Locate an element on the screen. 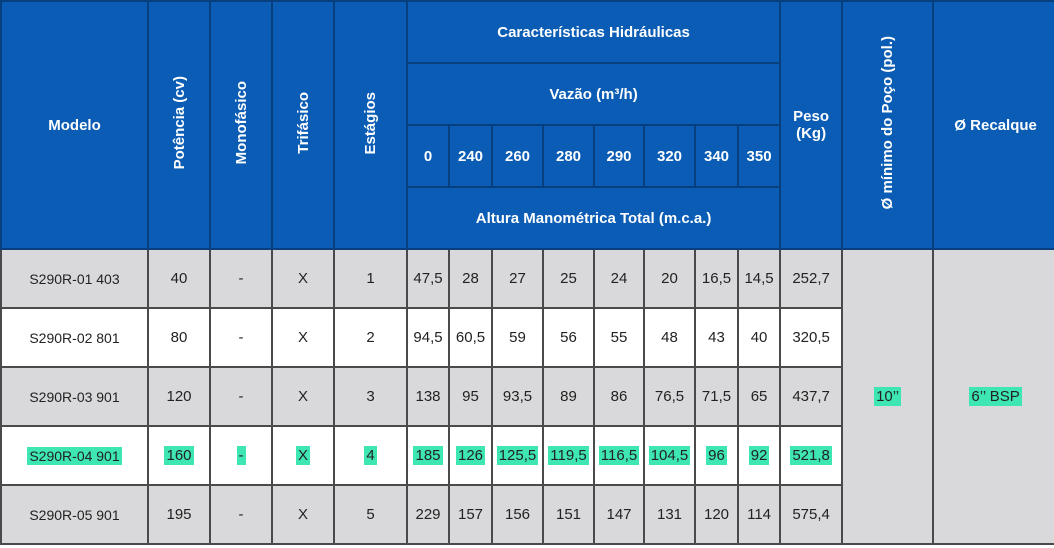 This screenshot has height=548, width=1054. cell-altura-text: 65 is located at coordinates (759, 396).